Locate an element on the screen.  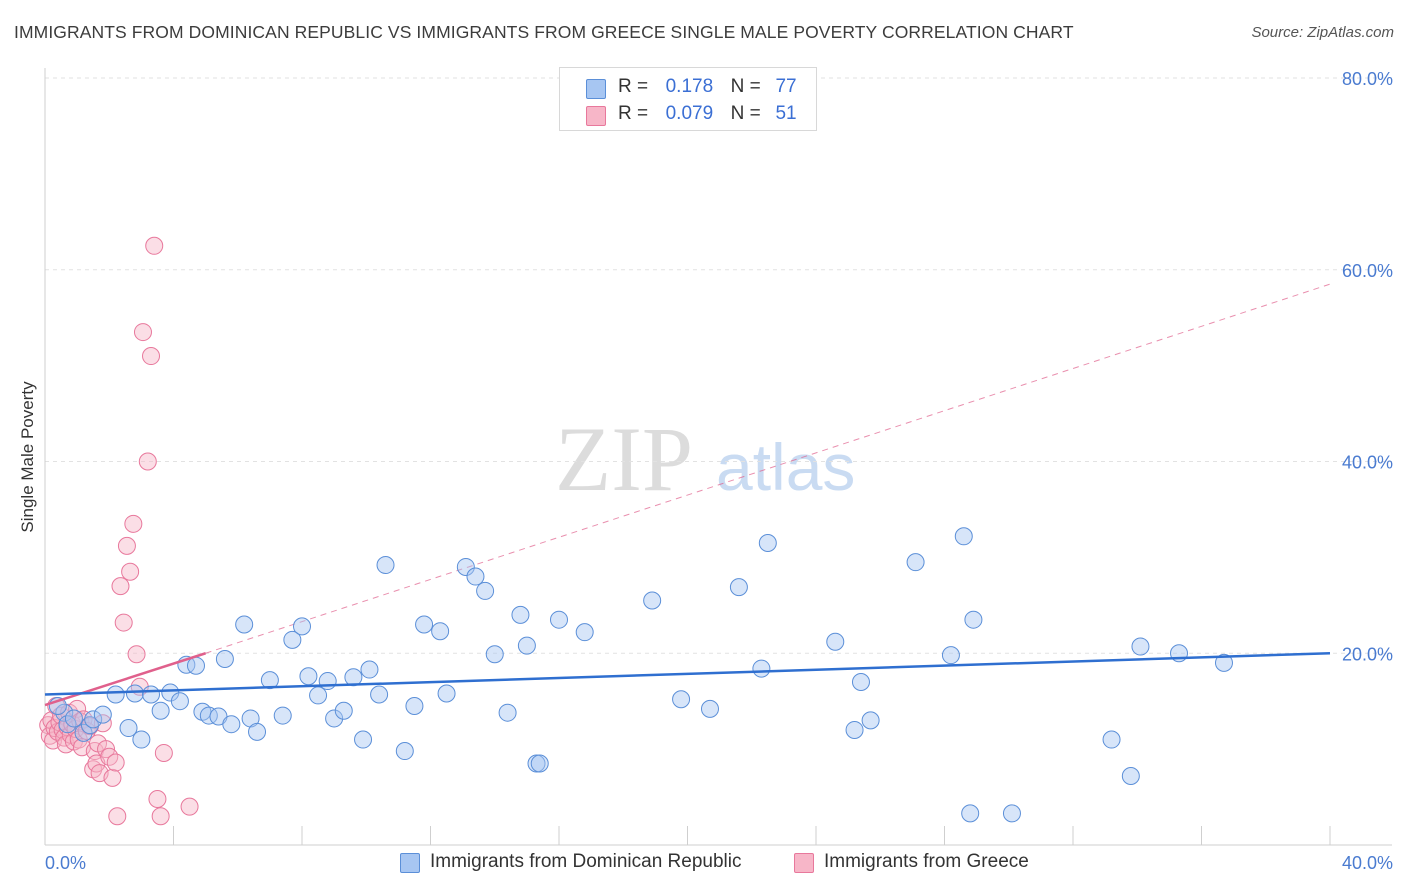
legend-swatch-blue is located at coordinates (596, 89).